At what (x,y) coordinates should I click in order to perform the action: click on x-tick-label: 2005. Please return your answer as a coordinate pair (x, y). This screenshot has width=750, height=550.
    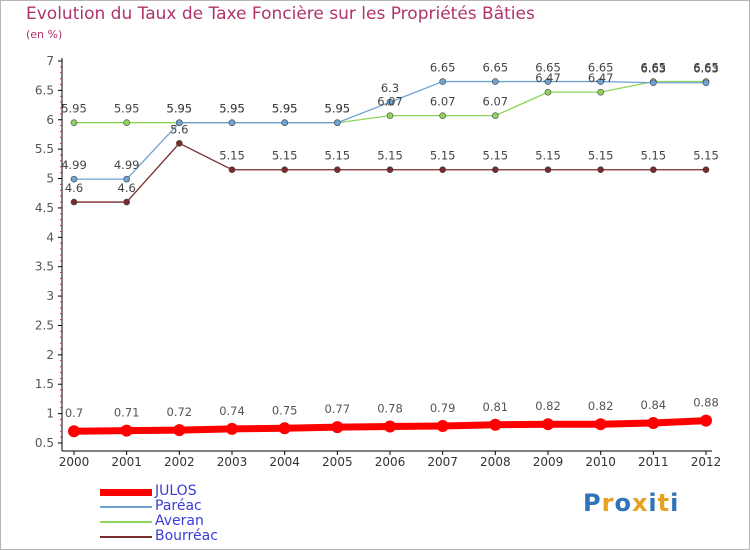
    Looking at the image, I should click on (337, 462).